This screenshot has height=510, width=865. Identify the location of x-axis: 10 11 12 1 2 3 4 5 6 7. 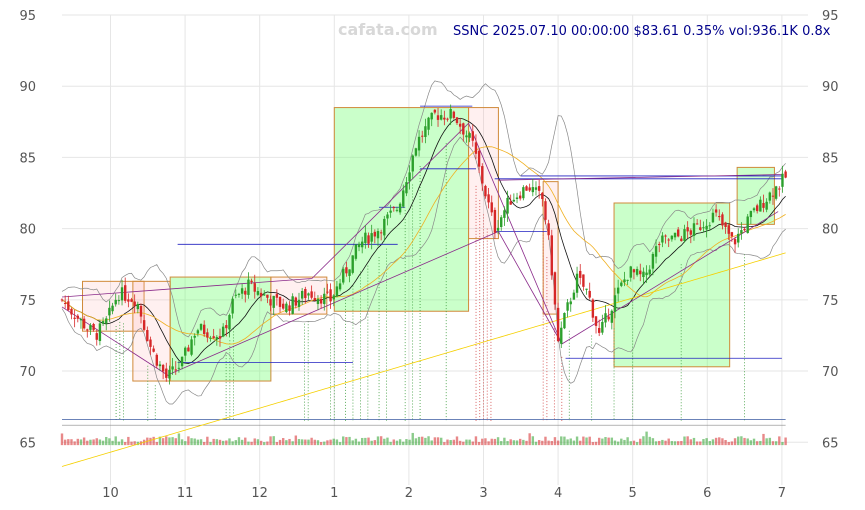
(444, 493).